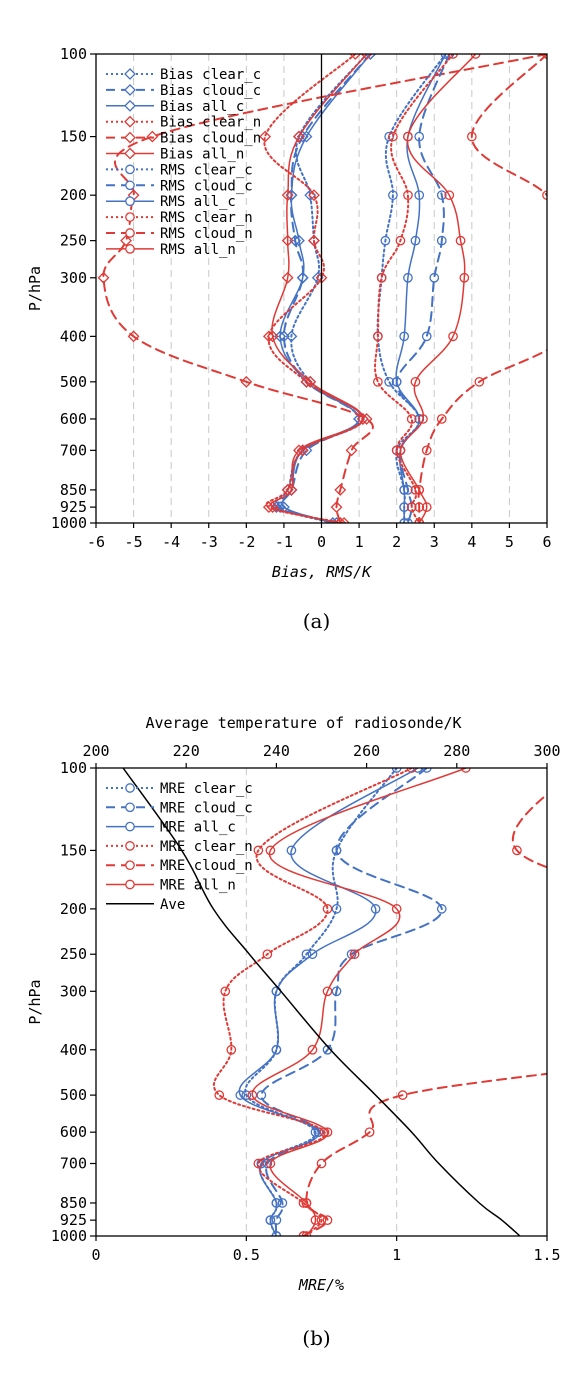 The height and width of the screenshot is (1379, 570). What do you see at coordinates (179, 234) in the screenshot?
I see `legend-item-rms-cloud-n: RMS cloud_n` at bounding box center [179, 234].